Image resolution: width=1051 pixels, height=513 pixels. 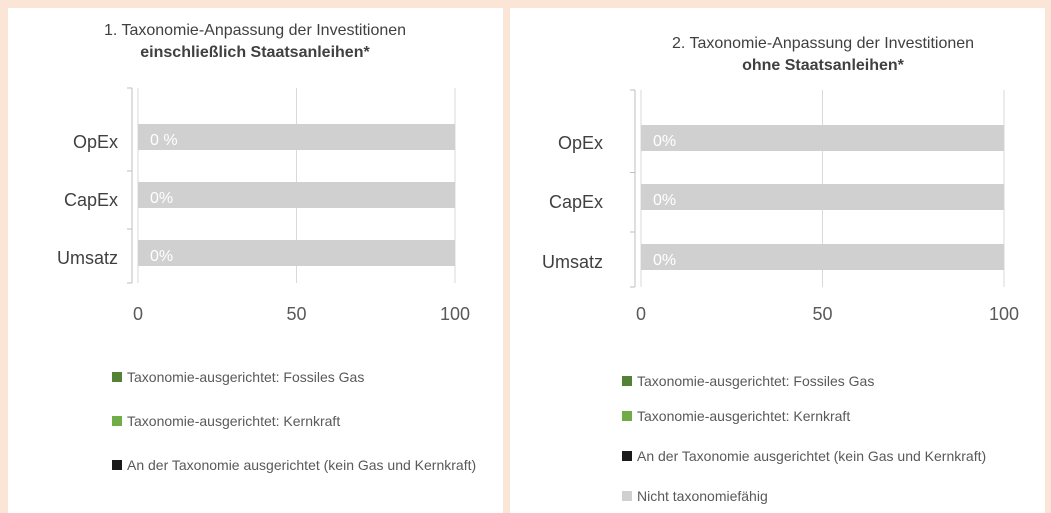 What do you see at coordinates (702, 496) in the screenshot?
I see `legend-label: Nicht taxonomiefähig` at bounding box center [702, 496].